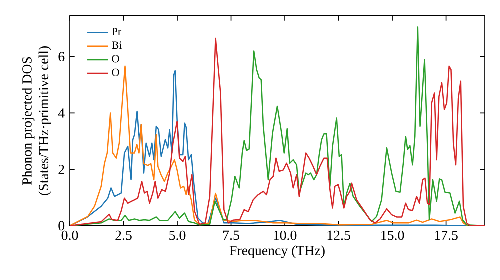 Image resolution: width=500 pixels, height=280 pixels. I want to click on x-axis-title: Frequency (THz), so click(277, 252).